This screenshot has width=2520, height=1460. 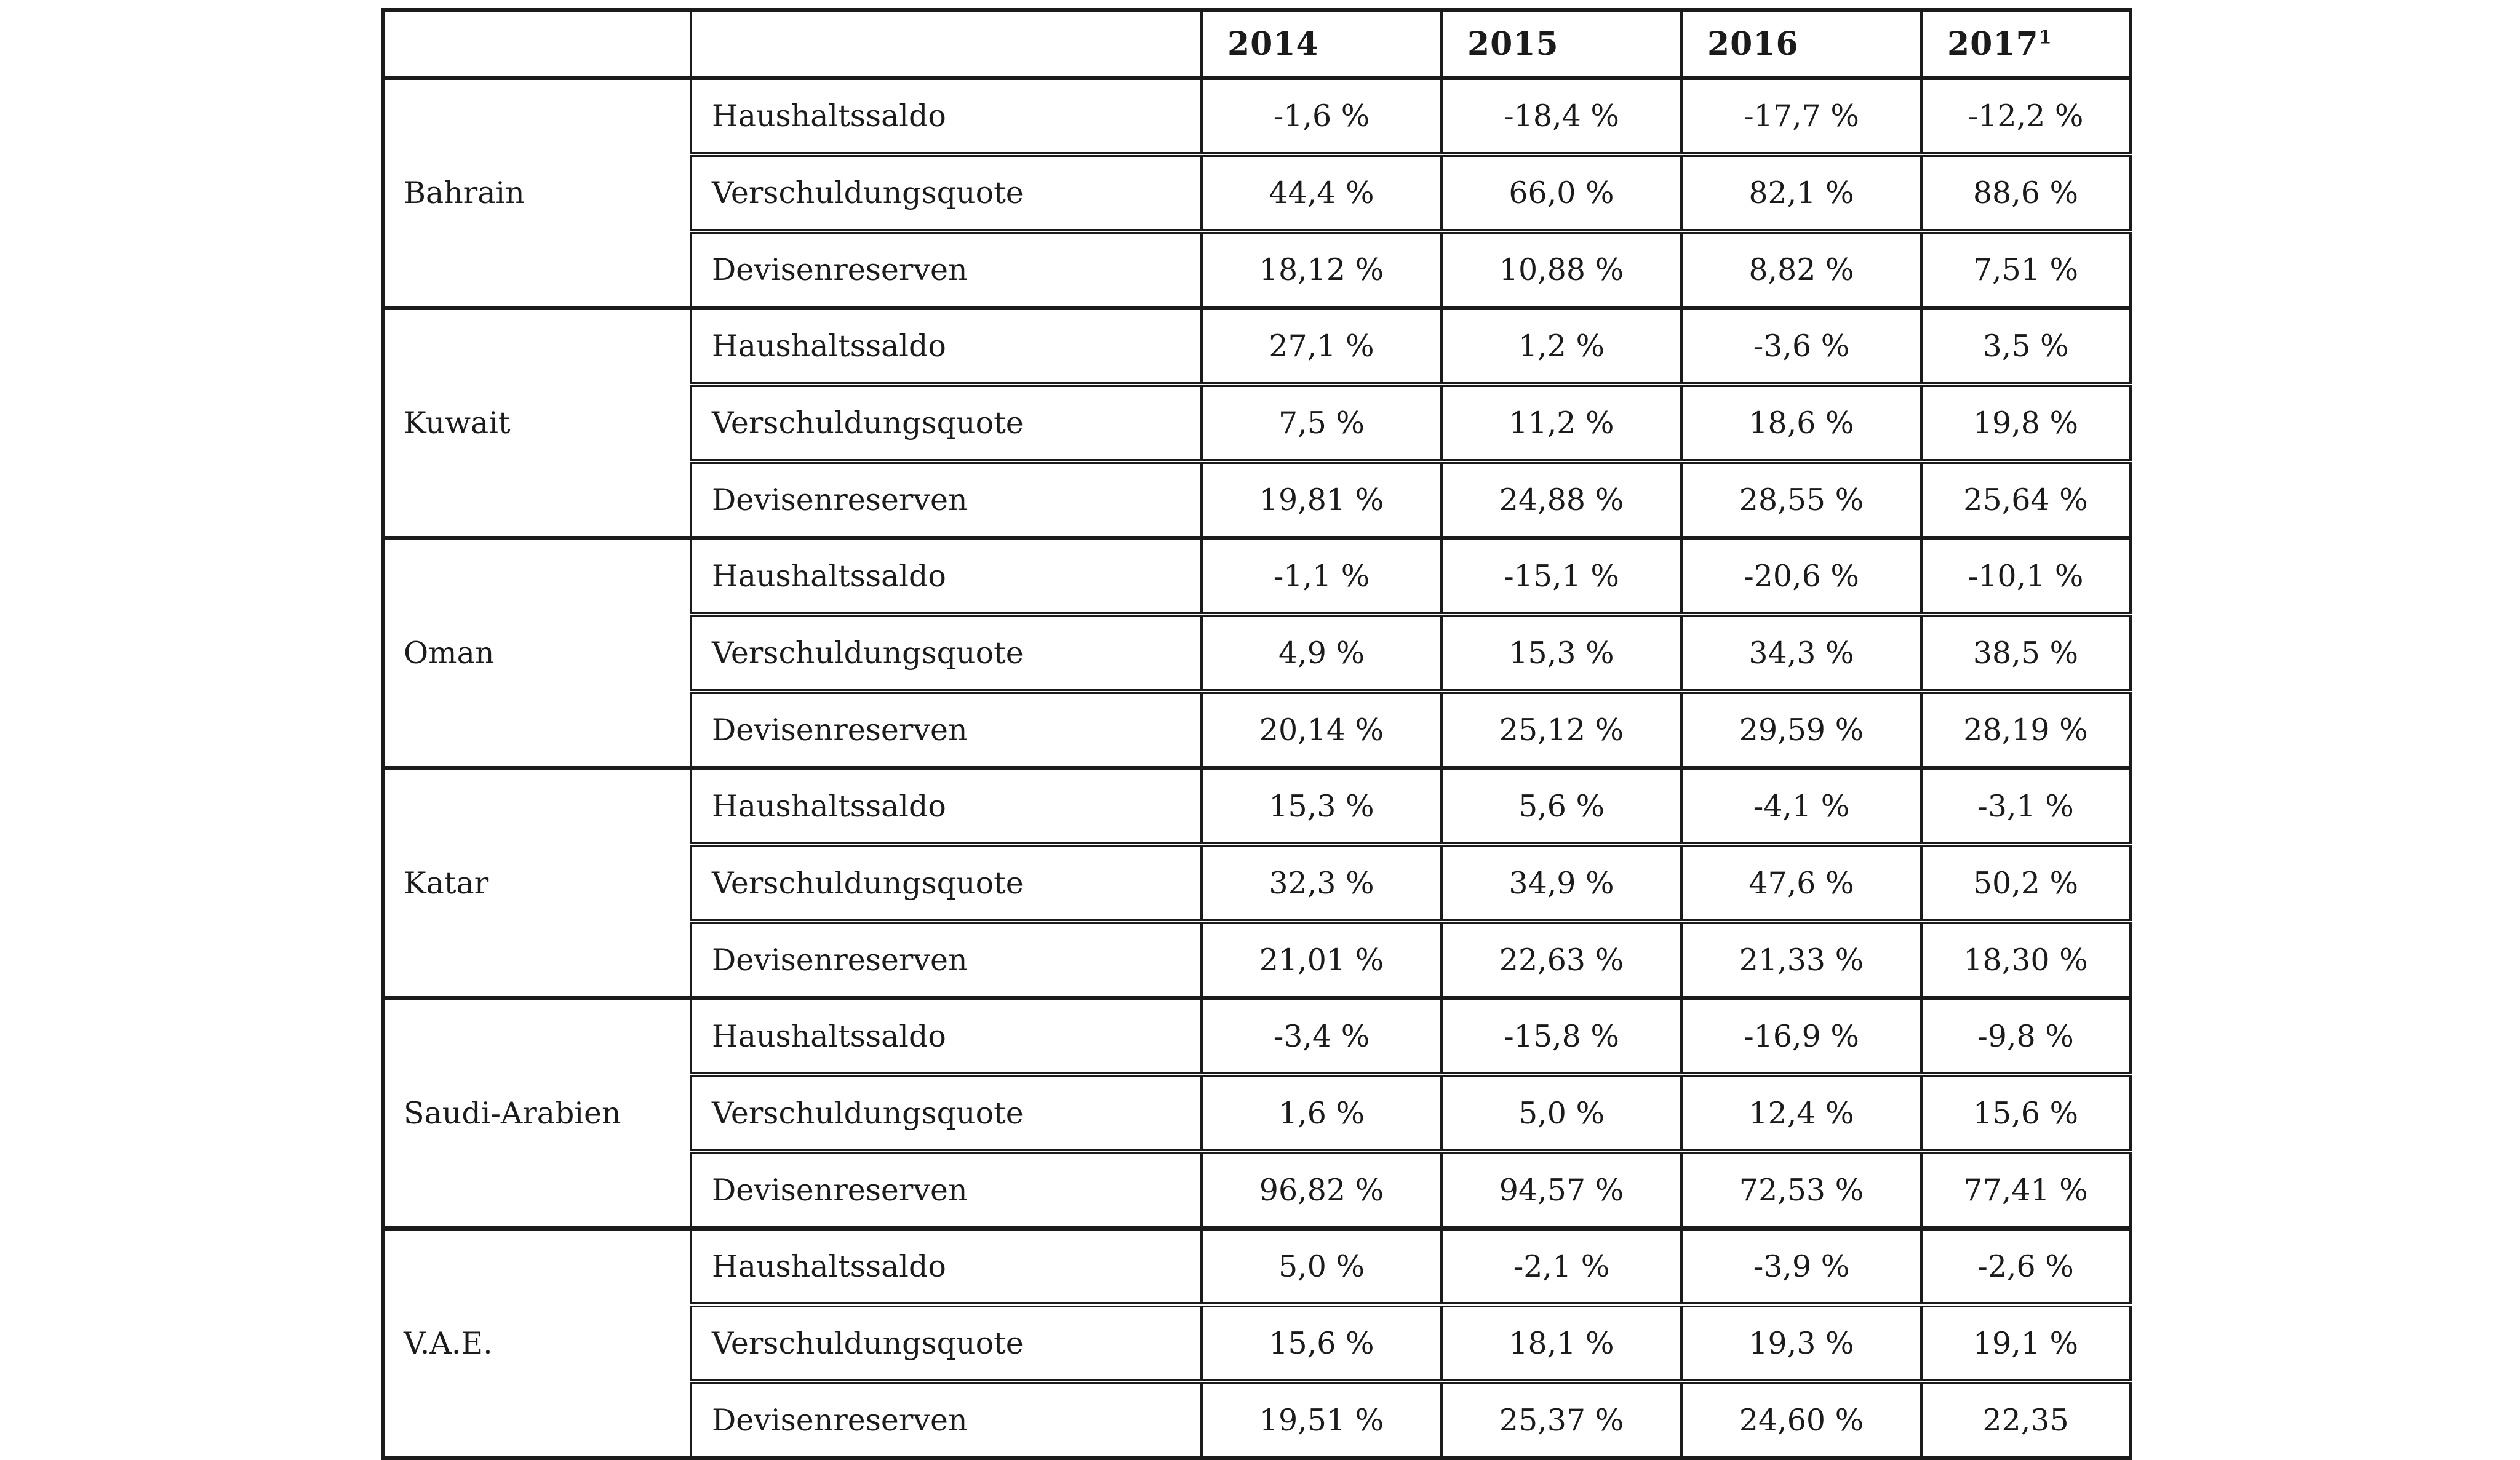 I want to click on country-cell-katar: Katar, so click(x=537, y=883).